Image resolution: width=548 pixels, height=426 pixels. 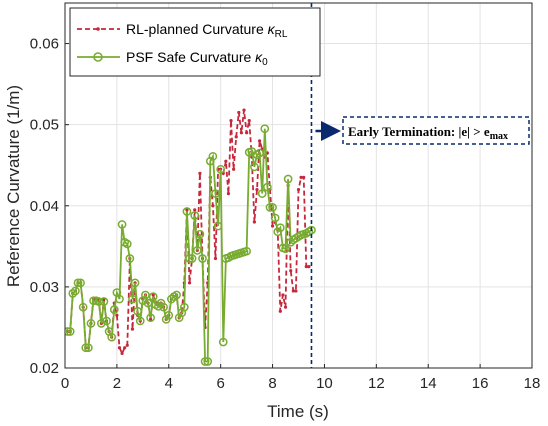 I want to click on x-tick-label: 12, so click(x=376, y=383).